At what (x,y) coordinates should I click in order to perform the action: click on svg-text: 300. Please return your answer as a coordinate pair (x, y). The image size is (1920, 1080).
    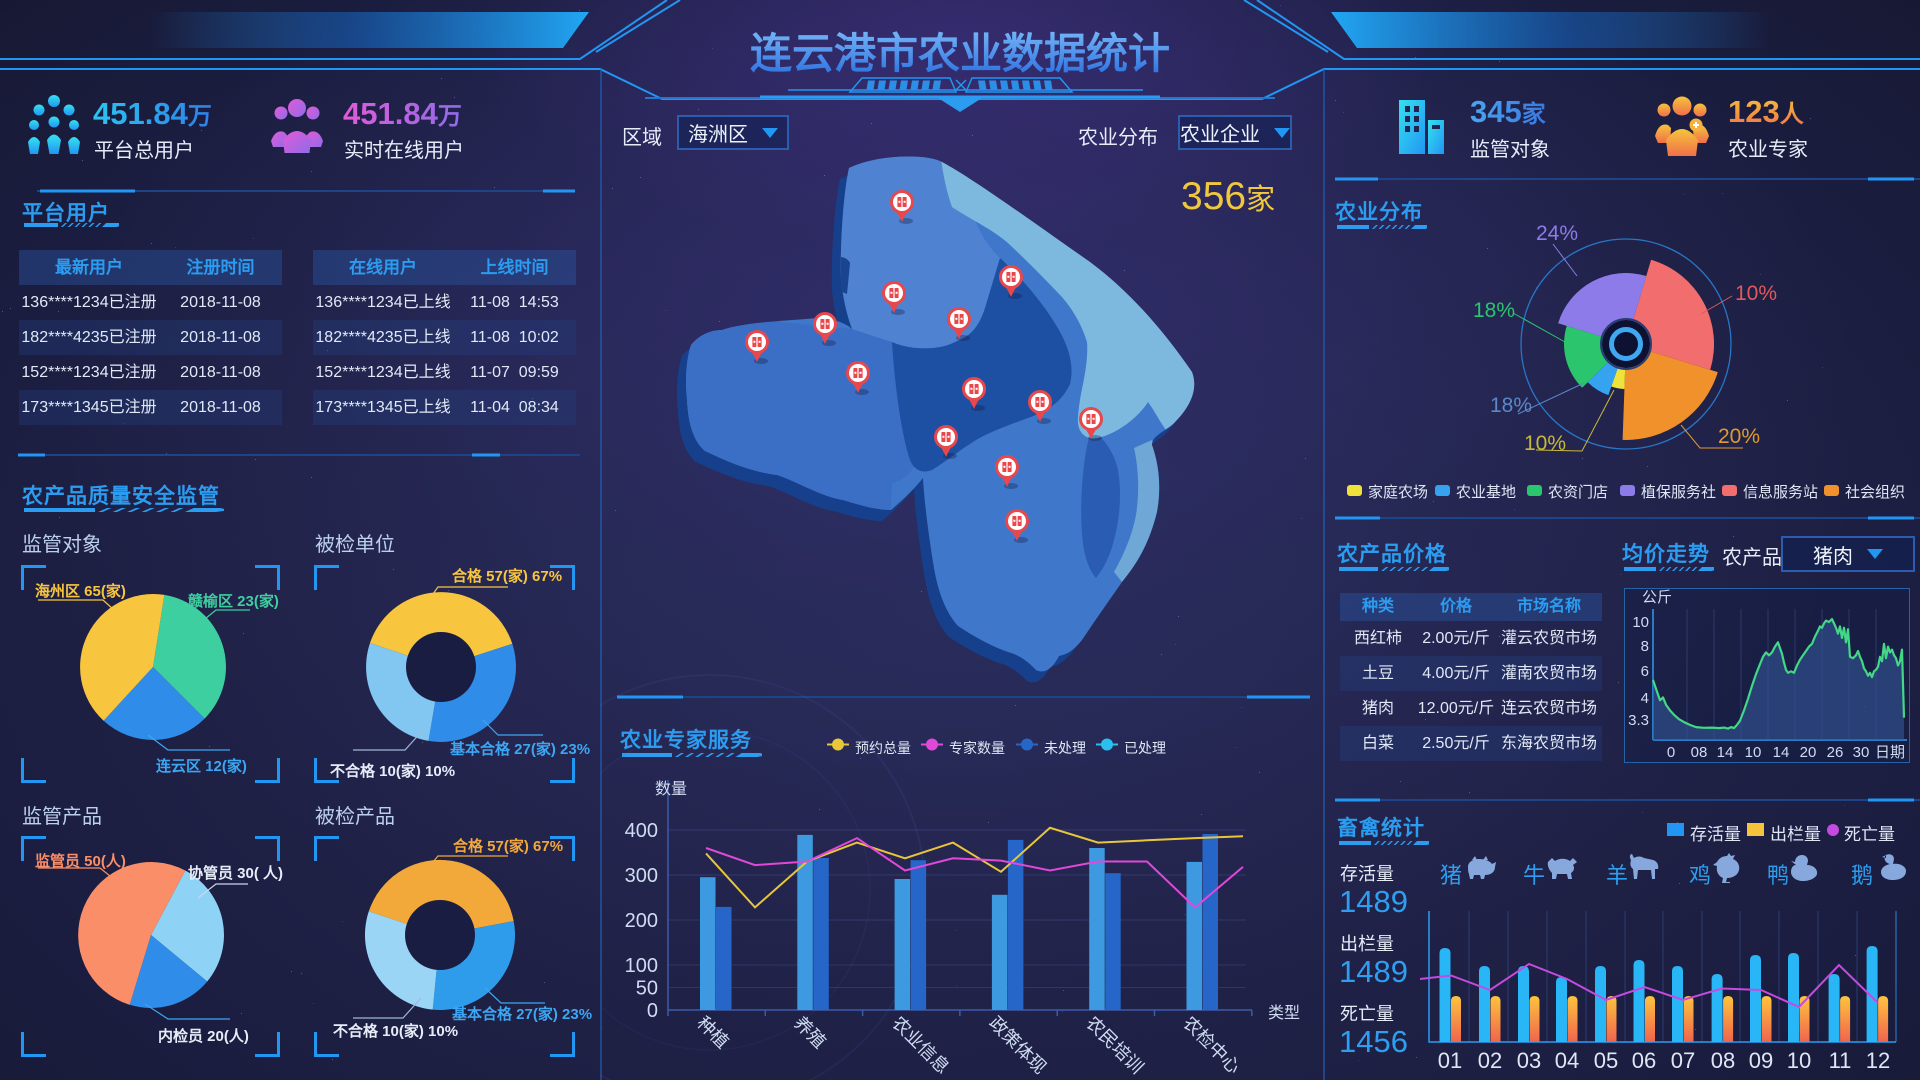
    Looking at the image, I should click on (641, 876).